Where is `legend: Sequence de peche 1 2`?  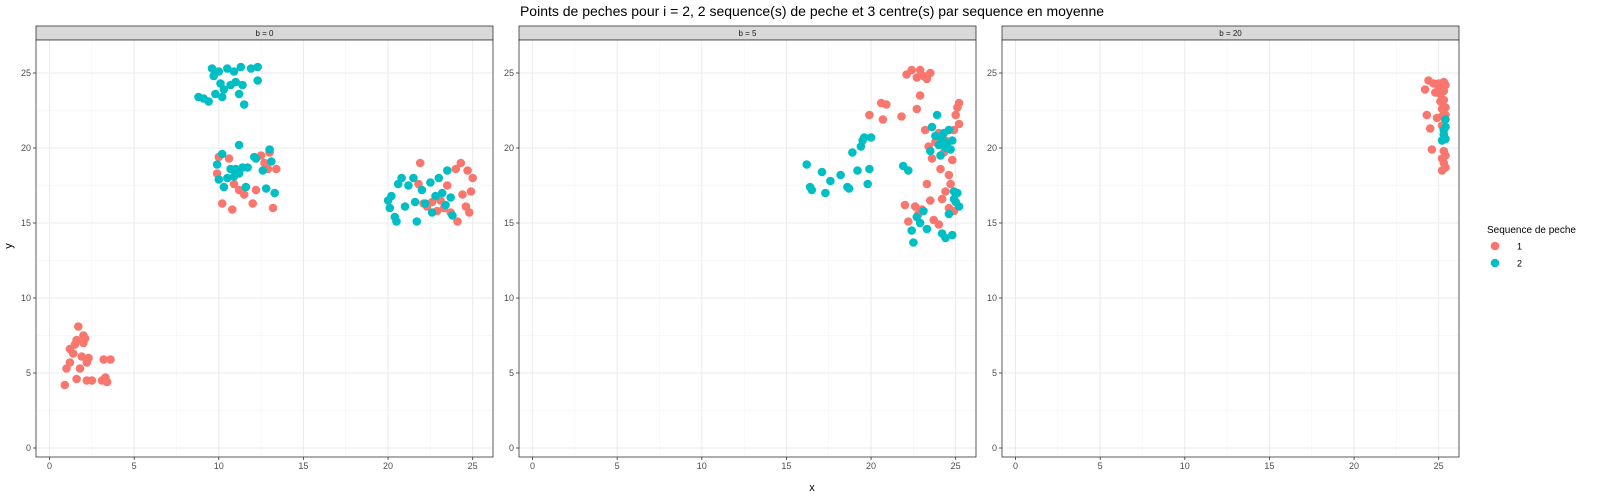
legend: Sequence de peche 1 2 is located at coordinates (1531, 247).